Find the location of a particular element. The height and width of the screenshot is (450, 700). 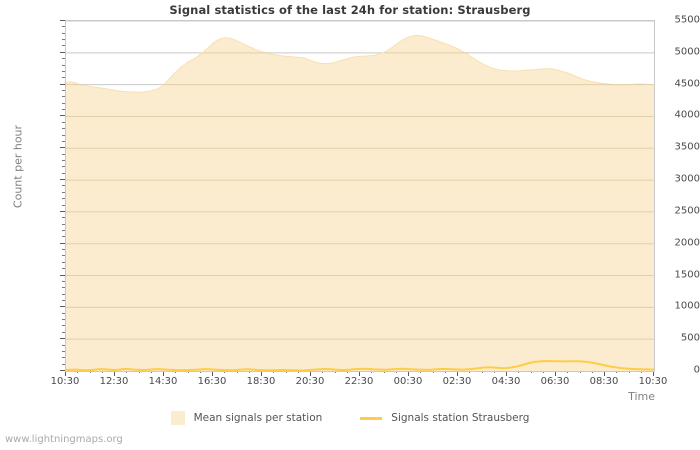

x-tick-label: 00:30 is located at coordinates (408, 381).